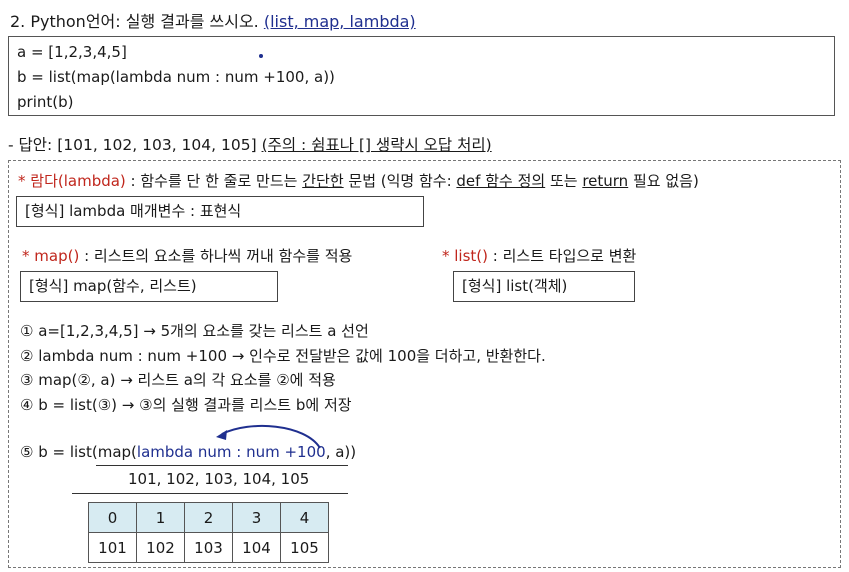 The width and height of the screenshot is (849, 572). What do you see at coordinates (465, 256) in the screenshot?
I see `list-name: * list()` at bounding box center [465, 256].